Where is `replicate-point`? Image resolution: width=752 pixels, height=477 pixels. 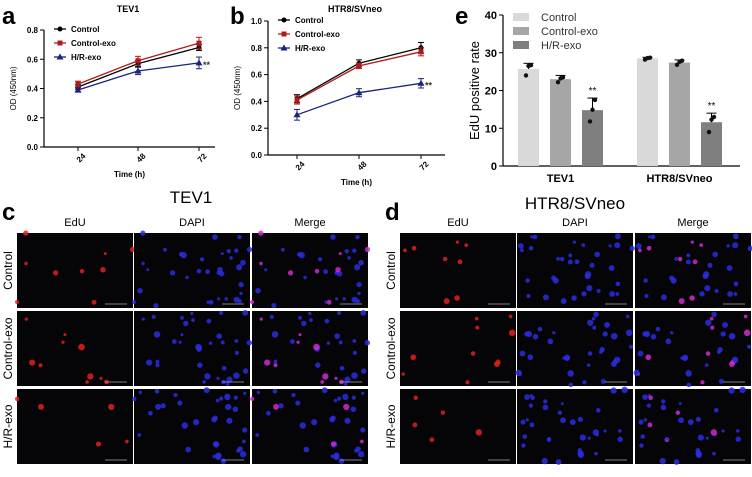
replicate-point is located at coordinates (682, 60).